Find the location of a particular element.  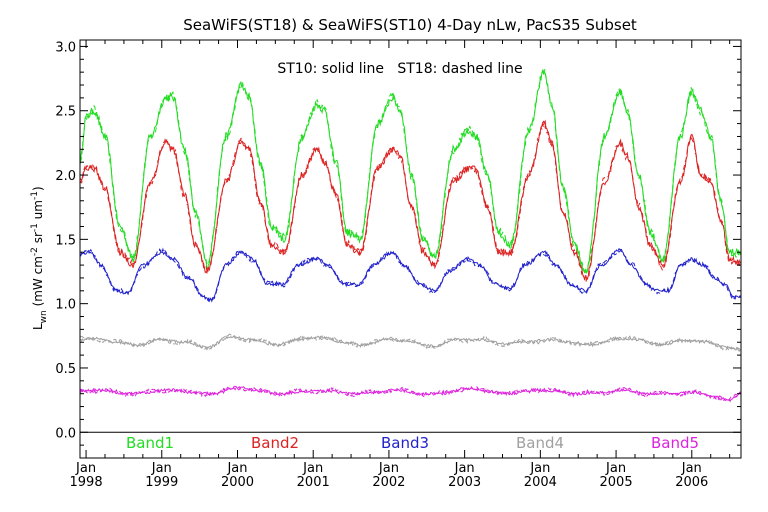

y-tick-label: 2.5 is located at coordinates (65, 112).